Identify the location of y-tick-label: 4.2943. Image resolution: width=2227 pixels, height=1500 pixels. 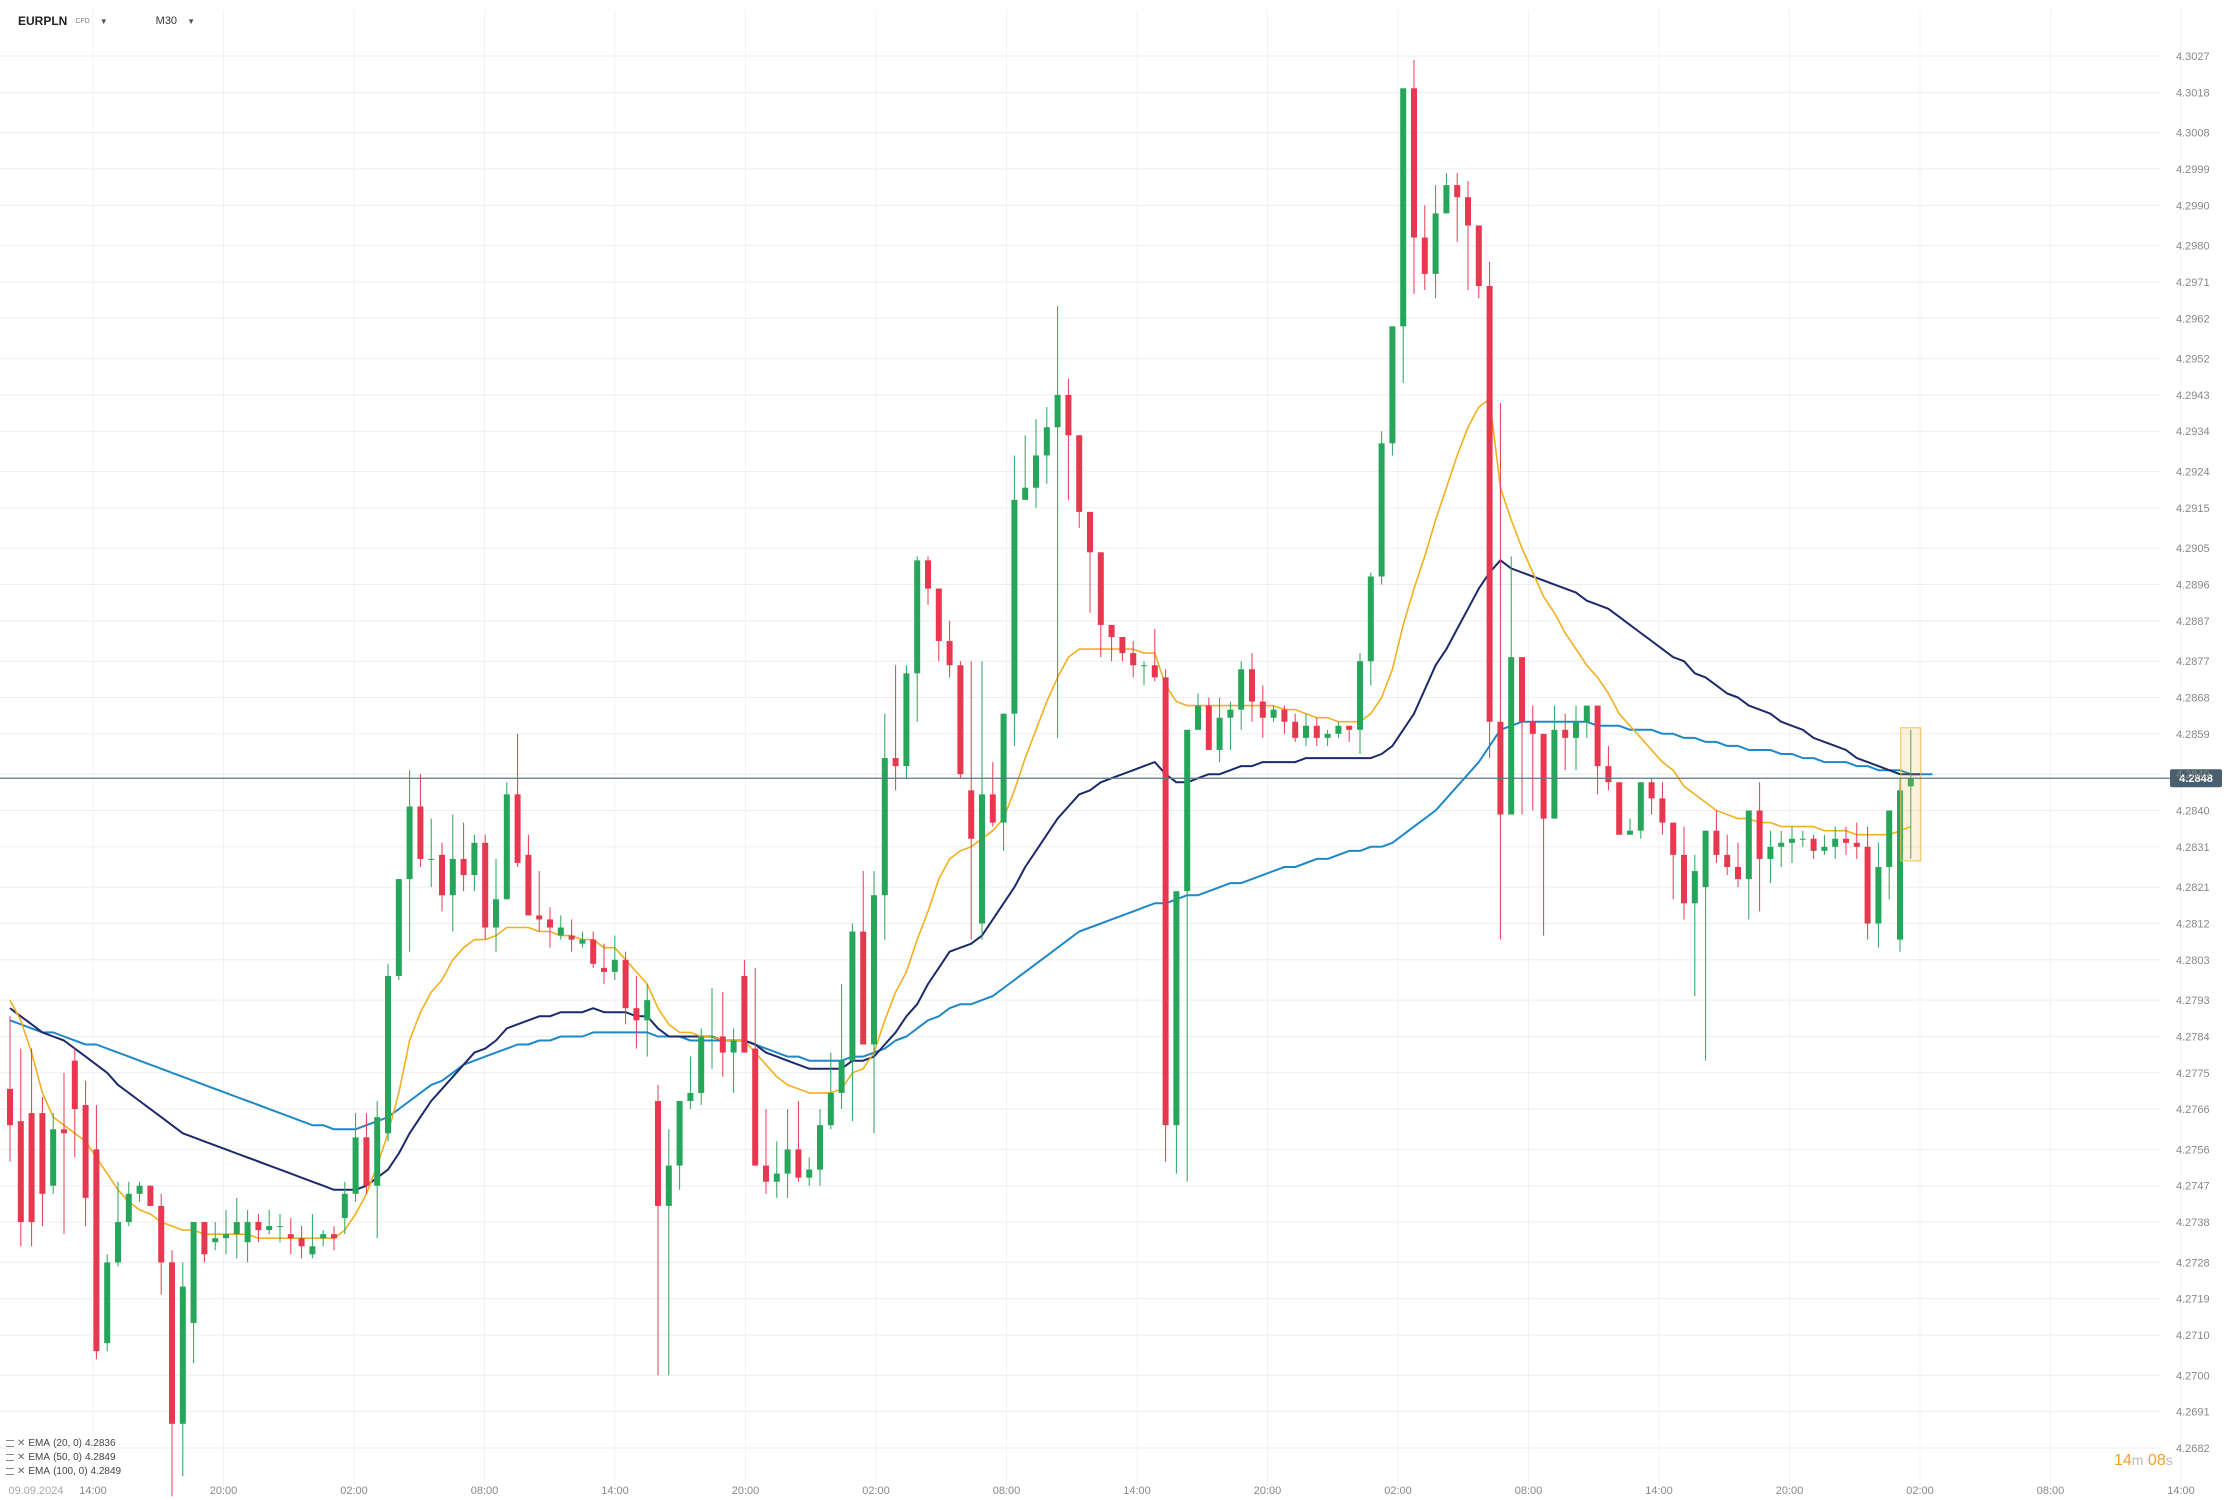
(2193, 396).